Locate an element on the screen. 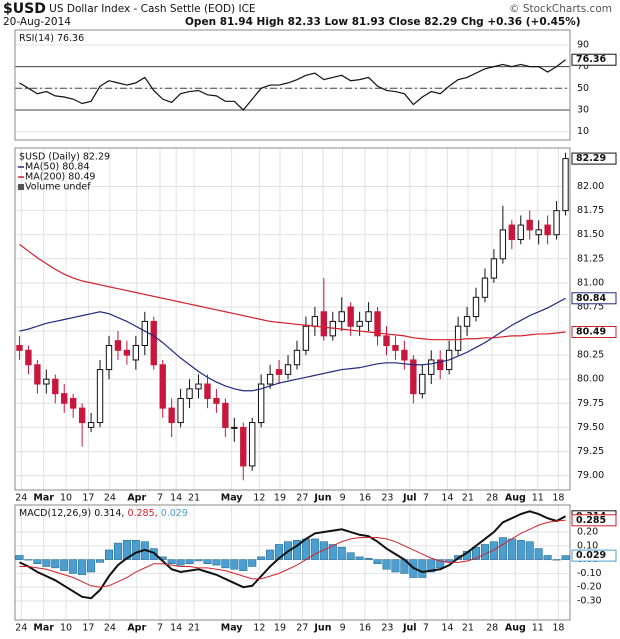 The height and width of the screenshot is (639, 620). y-tick-label: -0.30 is located at coordinates (589, 600).